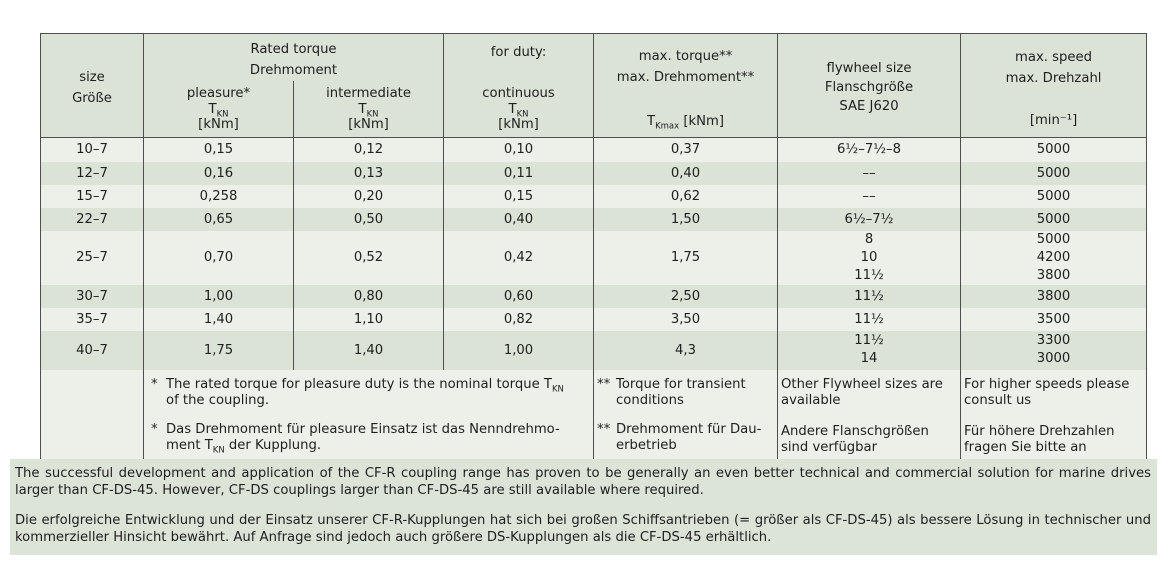 The image size is (1175, 561). I want to click on cell-size: 35–7, so click(92, 319).